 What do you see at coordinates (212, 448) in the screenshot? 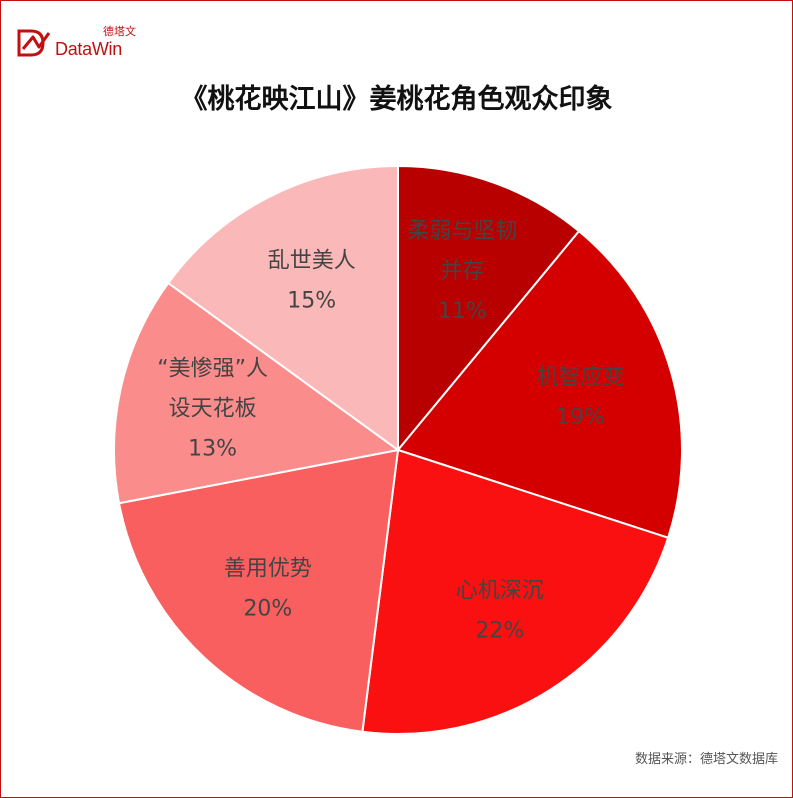
I see `pie-value-label-5: 13%` at bounding box center [212, 448].